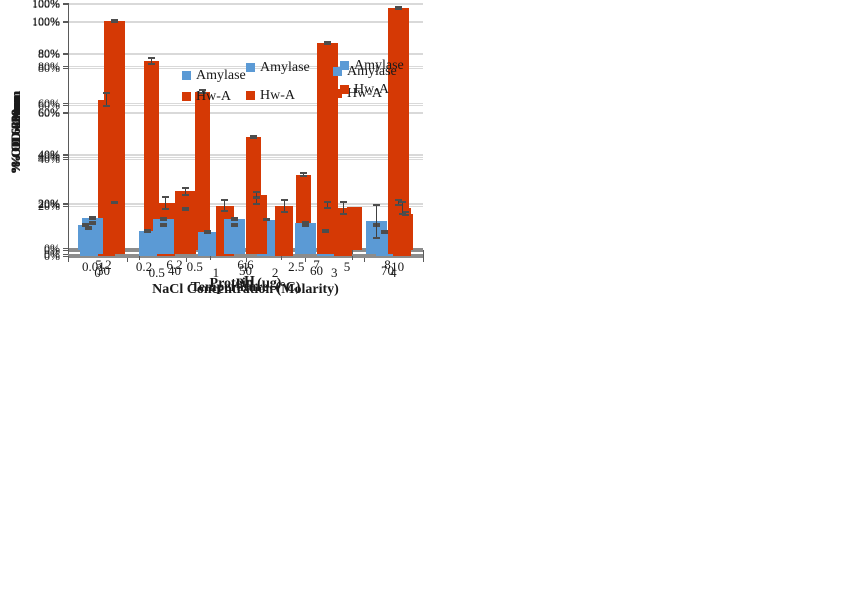 The image size is (856, 610). I want to click on x-tick-label-2.5: 2.5, so click(296, 266).